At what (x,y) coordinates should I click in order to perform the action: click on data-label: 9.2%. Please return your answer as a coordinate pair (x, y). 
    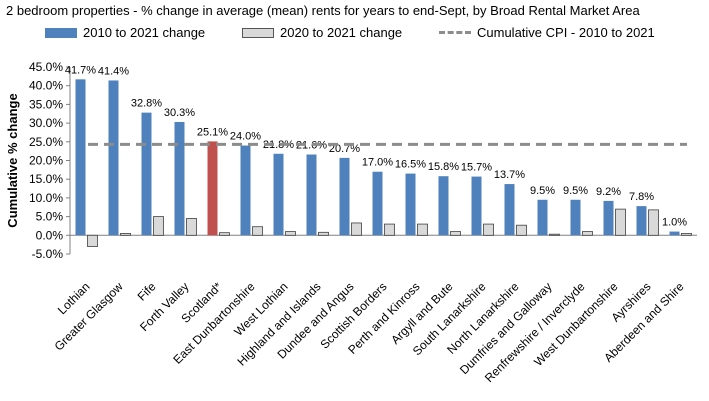
    Looking at the image, I should click on (608, 192).